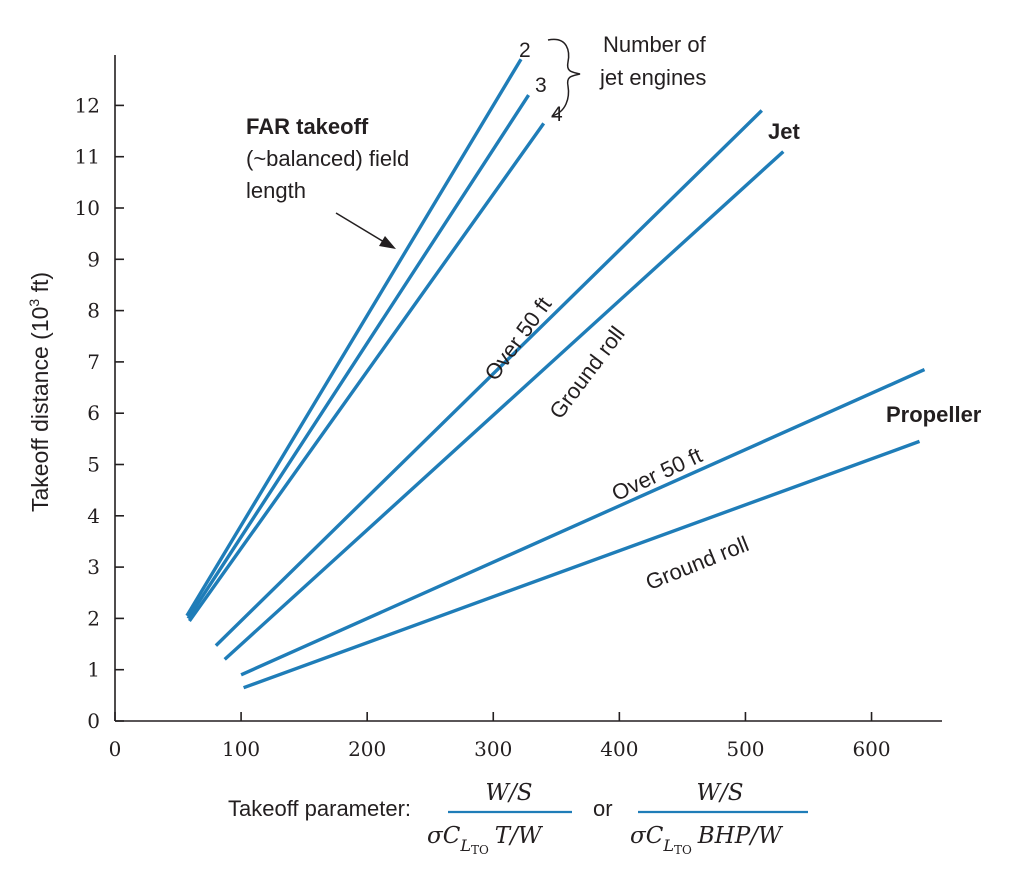 The image size is (1036, 873). What do you see at coordinates (655, 44) in the screenshot?
I see `engines-line1: Number of` at bounding box center [655, 44].